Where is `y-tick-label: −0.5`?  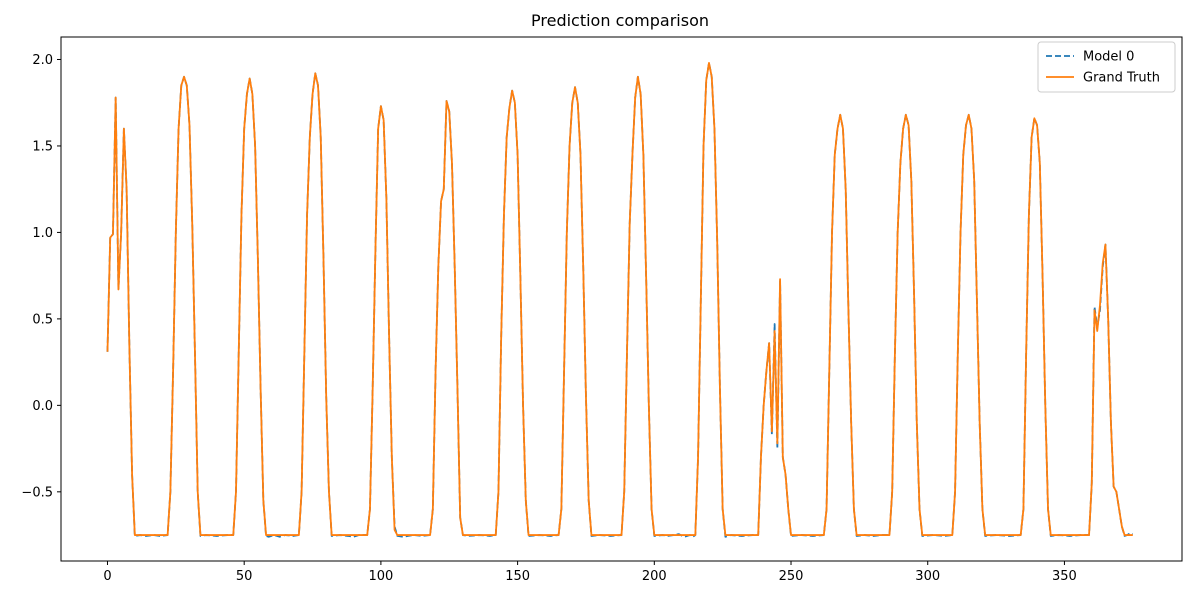 y-tick-label: −0.5 is located at coordinates (37, 492).